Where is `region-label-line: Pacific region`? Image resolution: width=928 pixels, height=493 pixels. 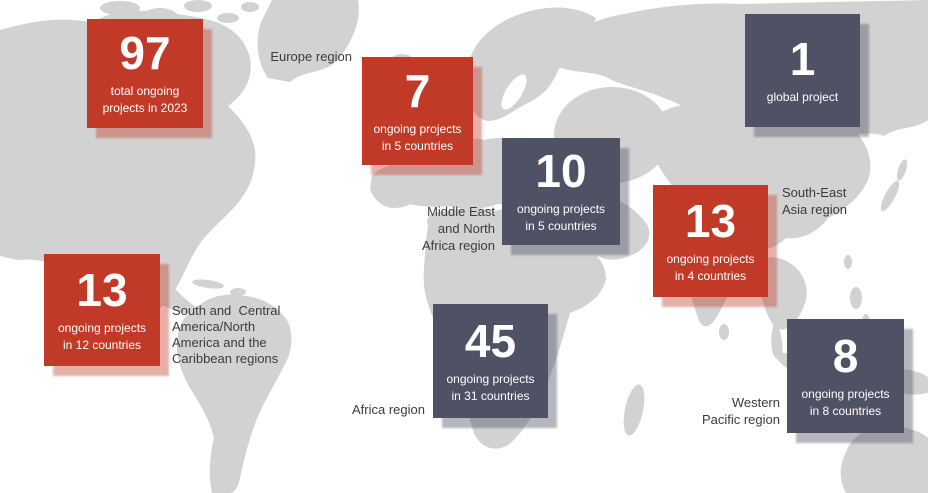 region-label-line: Pacific region is located at coordinates (740, 419).